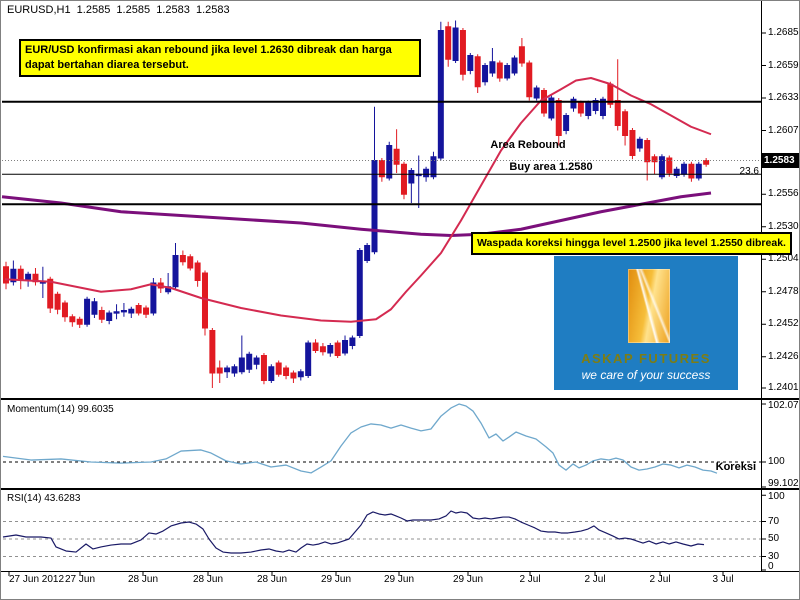 The height and width of the screenshot is (600, 800). What do you see at coordinates (783, 259) in the screenshot?
I see `price-axis-label: 1.2504` at bounding box center [783, 259].